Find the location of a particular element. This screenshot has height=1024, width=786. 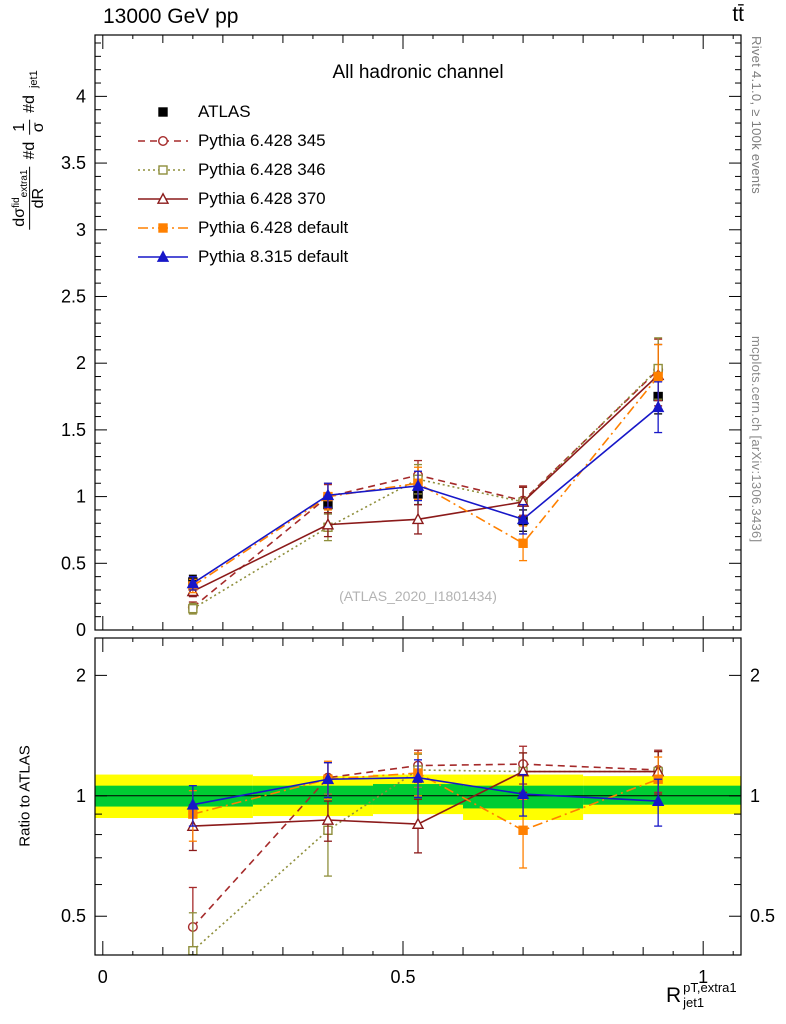

ratio-y-axis-label: Ratio to ATLAS is located at coordinates (25, 796).